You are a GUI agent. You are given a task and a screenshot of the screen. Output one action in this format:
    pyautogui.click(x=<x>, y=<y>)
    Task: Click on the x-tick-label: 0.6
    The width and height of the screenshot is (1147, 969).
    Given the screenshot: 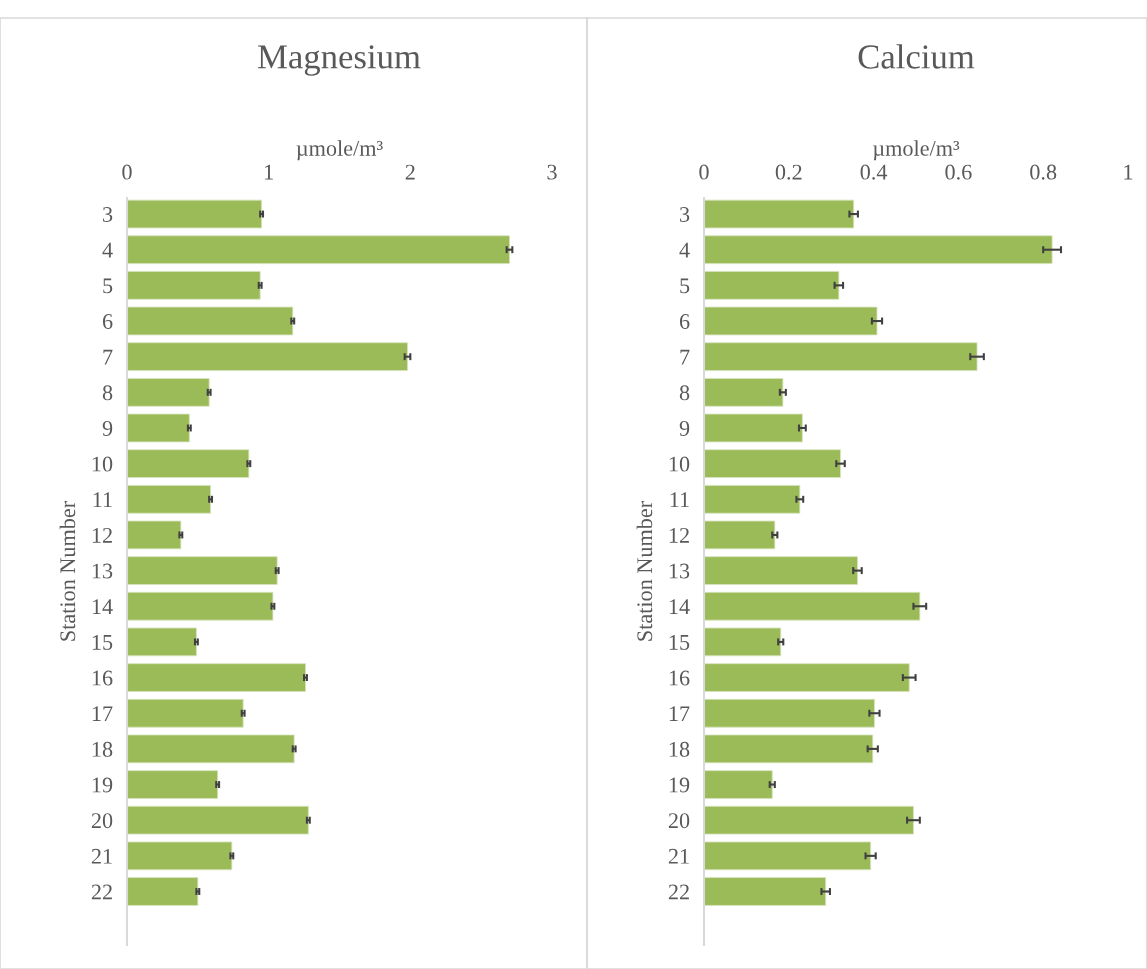 What is the action you would take?
    pyautogui.click(x=958, y=172)
    